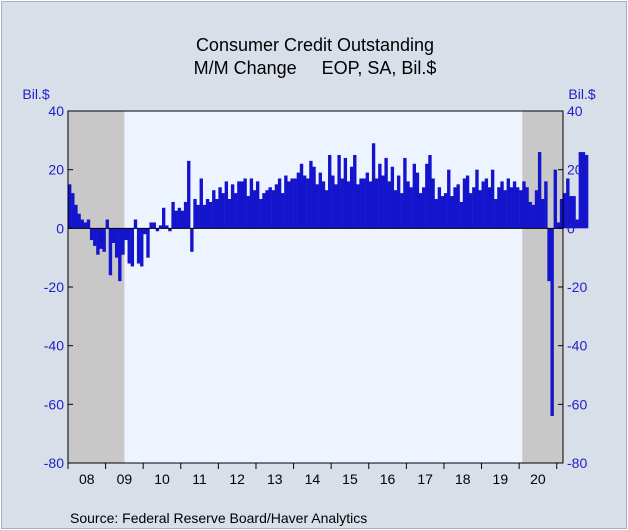 This screenshot has width=628, height=530. What do you see at coordinates (54, 404) in the screenshot?
I see `y-tick-label-left: -60` at bounding box center [54, 404].